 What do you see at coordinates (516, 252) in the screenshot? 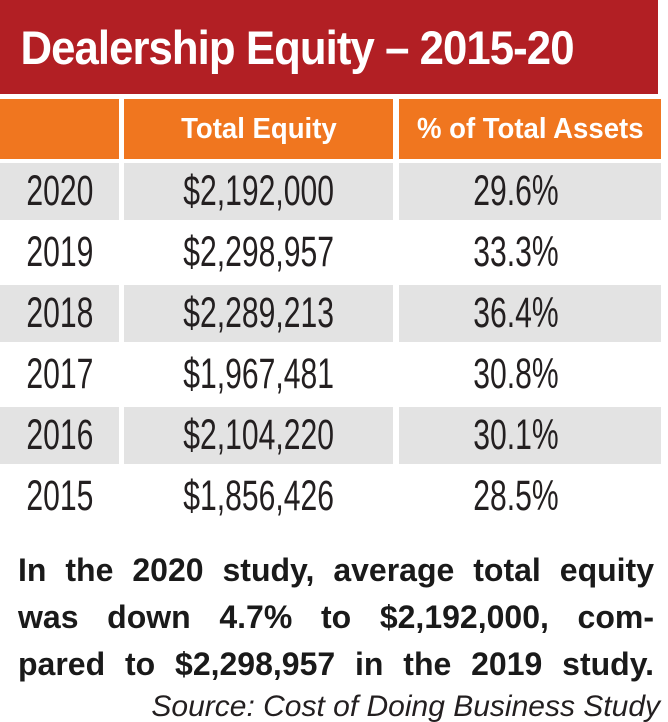
I see `pct-assets-value: 33.3%` at bounding box center [516, 252].